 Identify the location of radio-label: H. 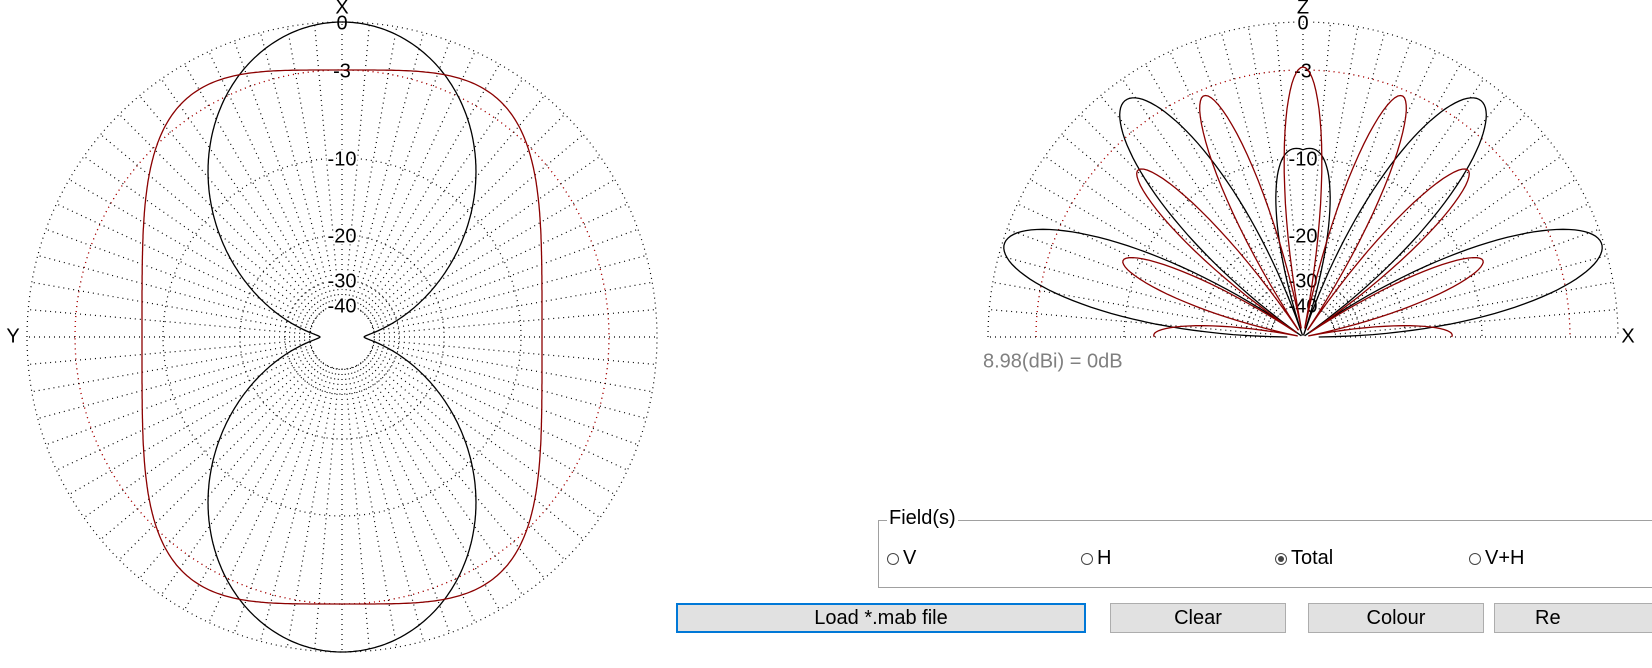
(1104, 558).